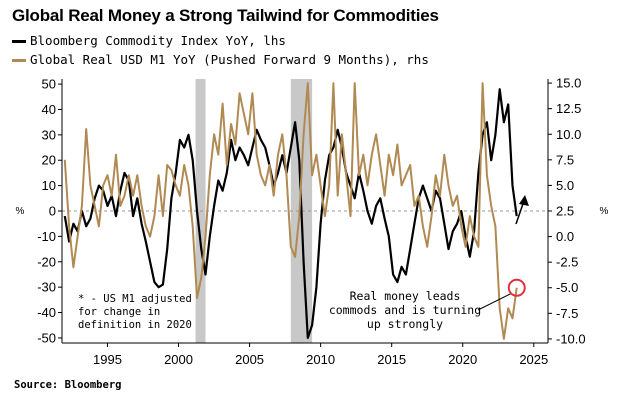 The image size is (620, 411). What do you see at coordinates (565, 236) in the screenshot?
I see `right-tick-label: 0.0` at bounding box center [565, 236].